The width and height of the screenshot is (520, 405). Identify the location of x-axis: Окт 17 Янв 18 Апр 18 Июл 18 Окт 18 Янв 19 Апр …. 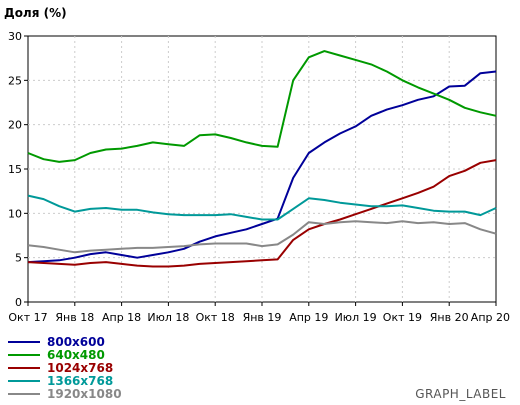
(259, 313).